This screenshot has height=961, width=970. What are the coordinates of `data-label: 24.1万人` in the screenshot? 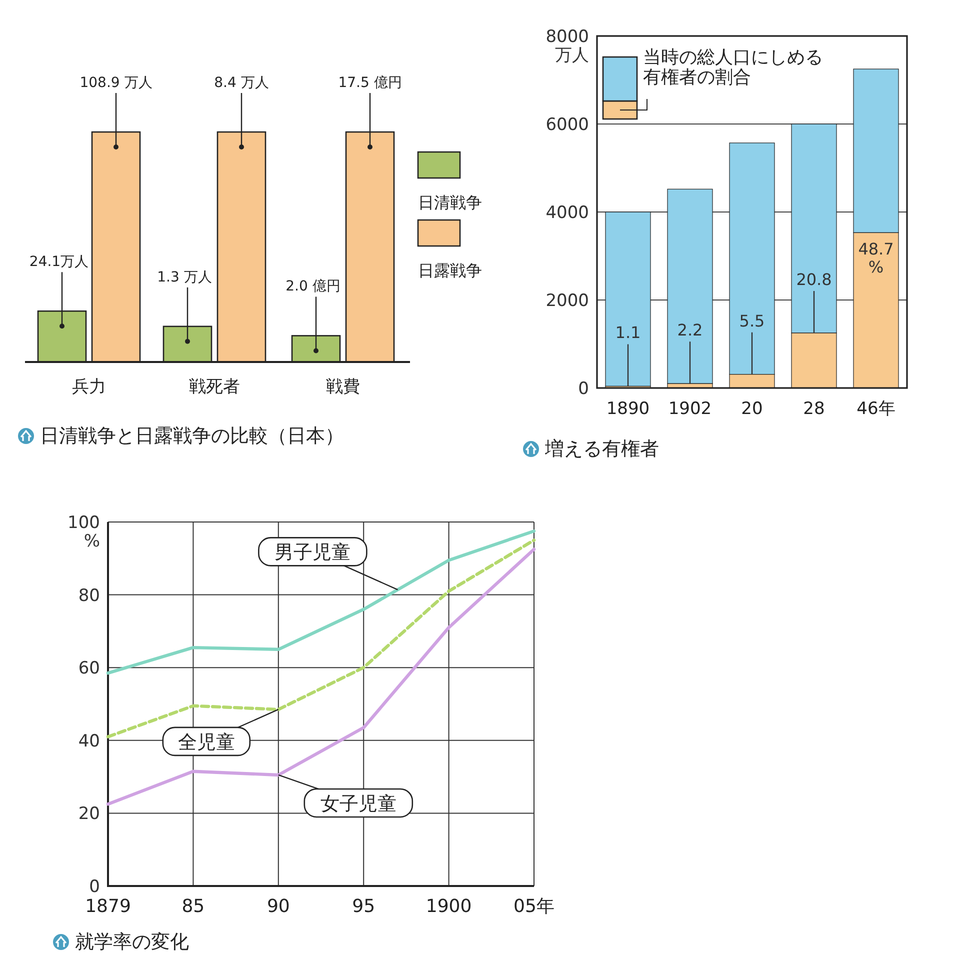 It's located at (59, 262).